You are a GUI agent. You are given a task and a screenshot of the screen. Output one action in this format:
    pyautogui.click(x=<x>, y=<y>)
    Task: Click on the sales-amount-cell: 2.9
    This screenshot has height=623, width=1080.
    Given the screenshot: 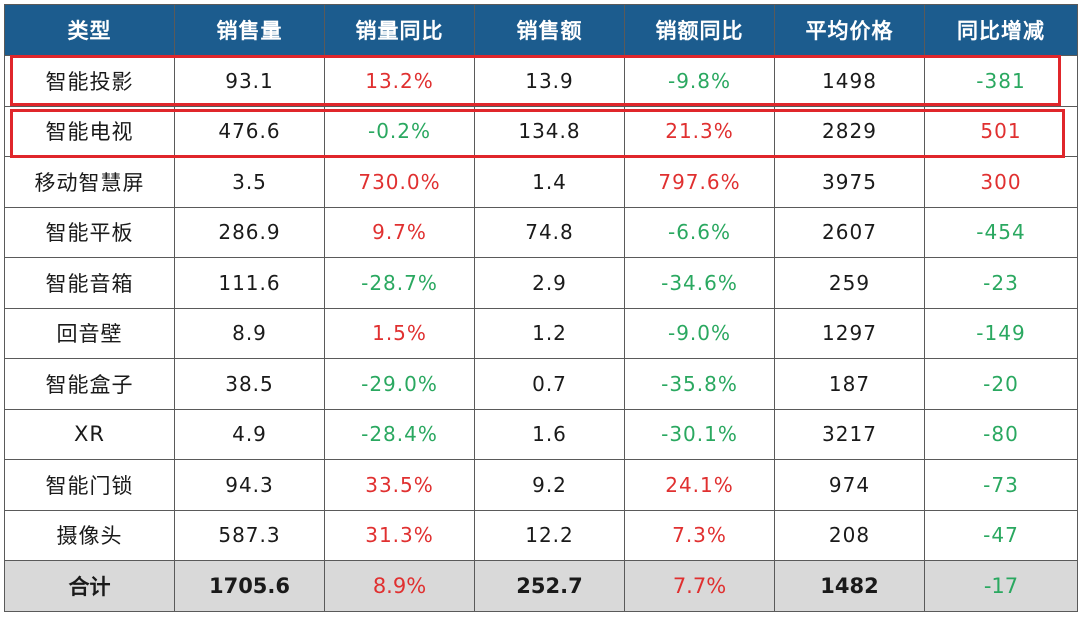 What is the action you would take?
    pyautogui.click(x=549, y=283)
    